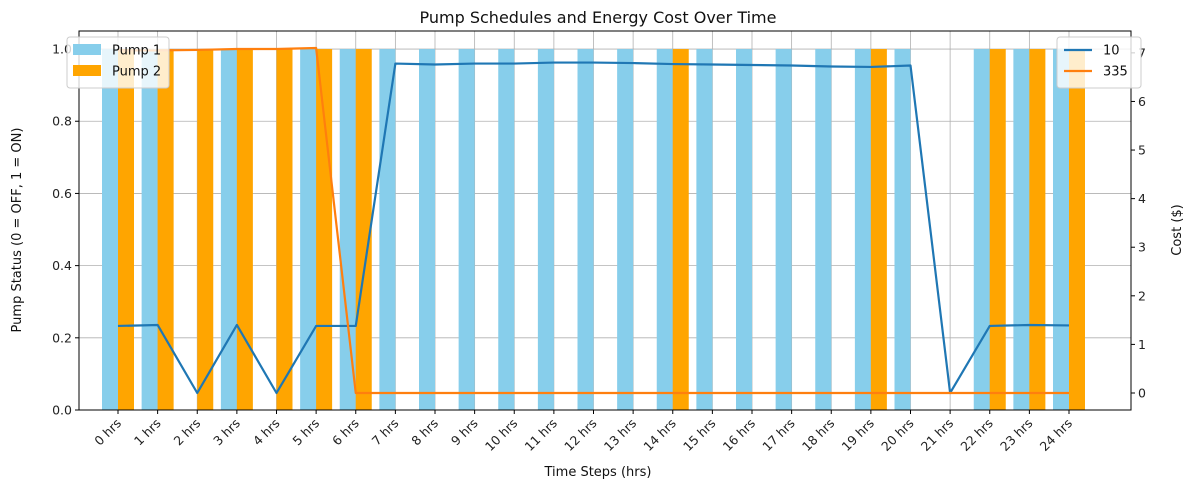  Describe the element at coordinates (186, 432) in the screenshot. I see `x-tick-label: 2 hrs` at that location.